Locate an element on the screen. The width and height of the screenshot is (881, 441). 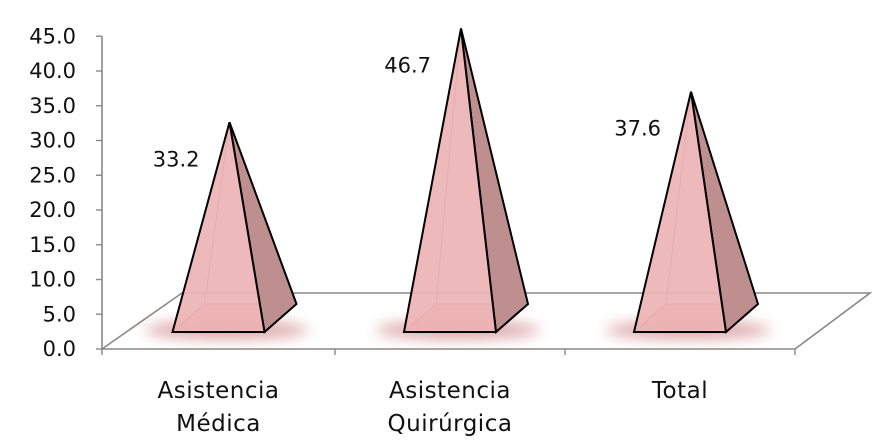
data-label: 46.7 is located at coordinates (407, 65).